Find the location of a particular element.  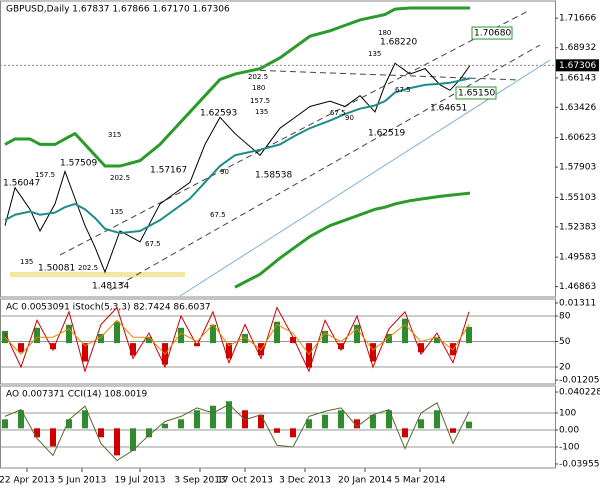

annotation: 1.70680 is located at coordinates (492, 34).